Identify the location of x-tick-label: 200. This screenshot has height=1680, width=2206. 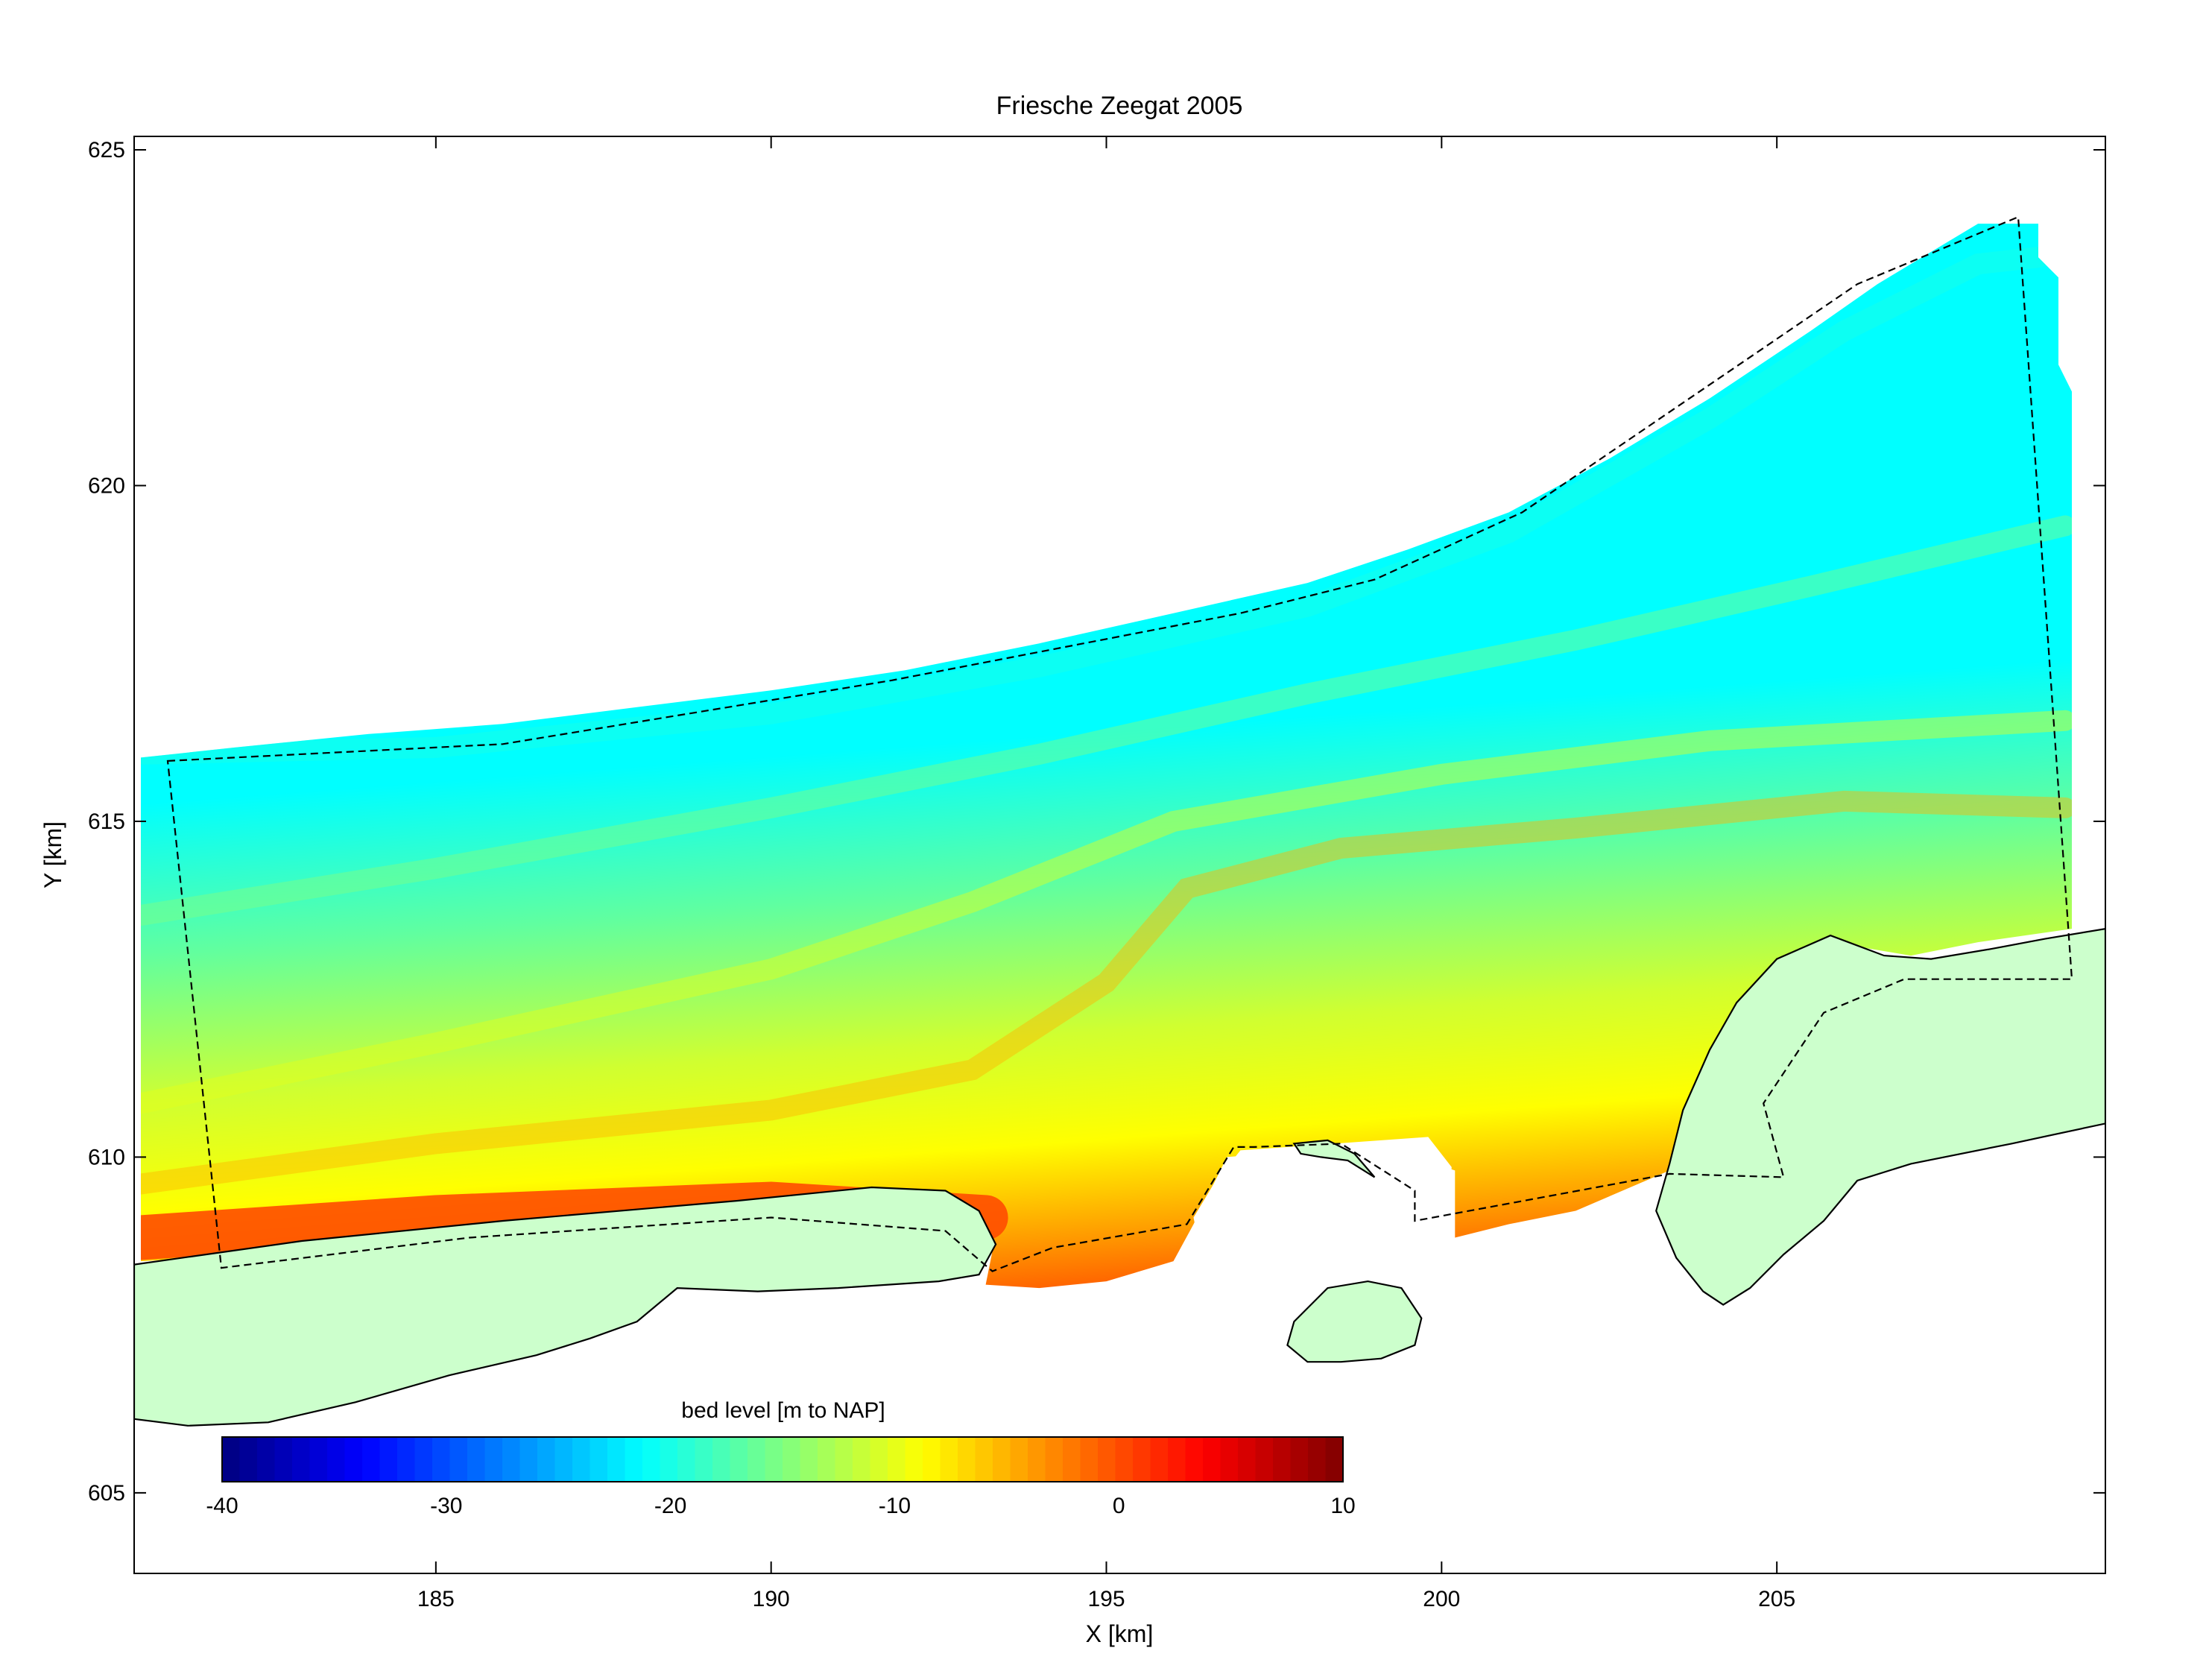
(1441, 1599).